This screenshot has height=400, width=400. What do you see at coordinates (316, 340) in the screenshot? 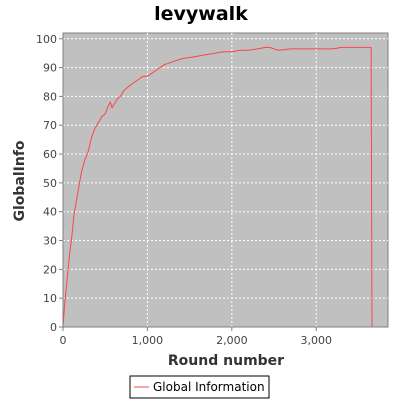
I see `x-tick-label: 3,000` at bounding box center [316, 340].